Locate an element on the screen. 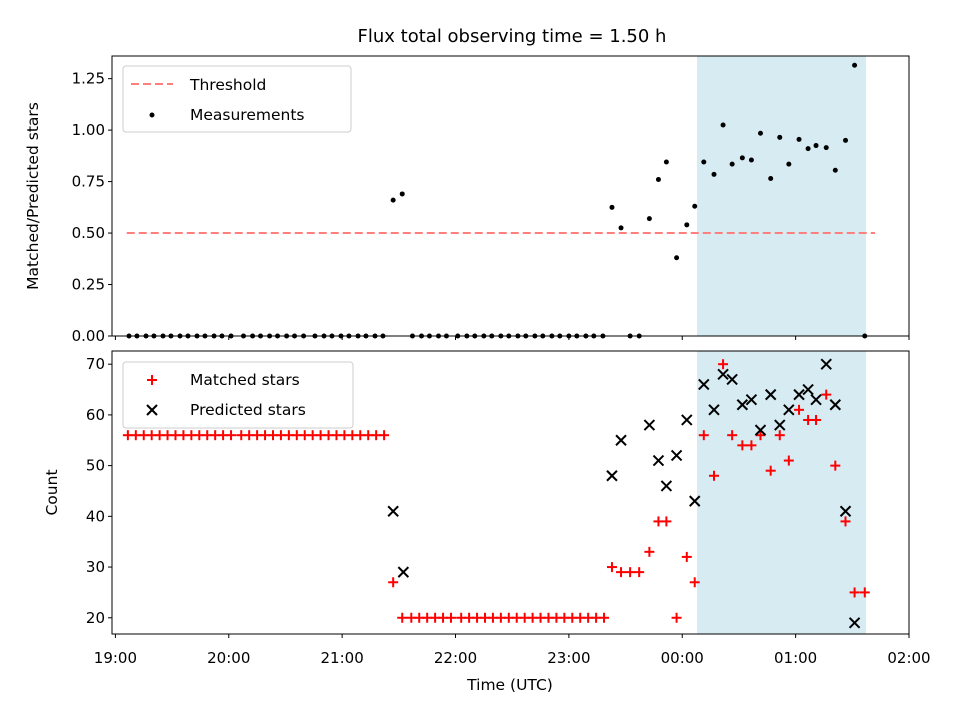 Image resolution: width=960 pixels, height=720 pixels. top-y-tick-label: 1.00 is located at coordinates (88, 130).